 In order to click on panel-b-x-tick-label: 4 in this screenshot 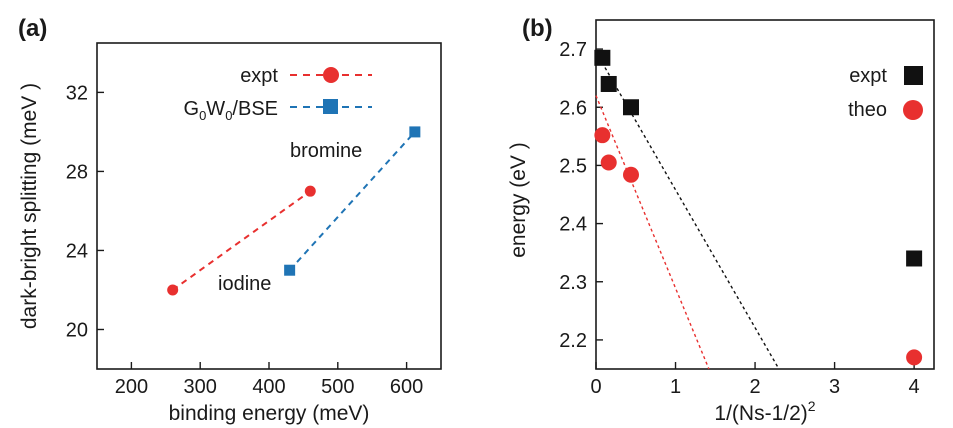, I will do `click(914, 387)`.